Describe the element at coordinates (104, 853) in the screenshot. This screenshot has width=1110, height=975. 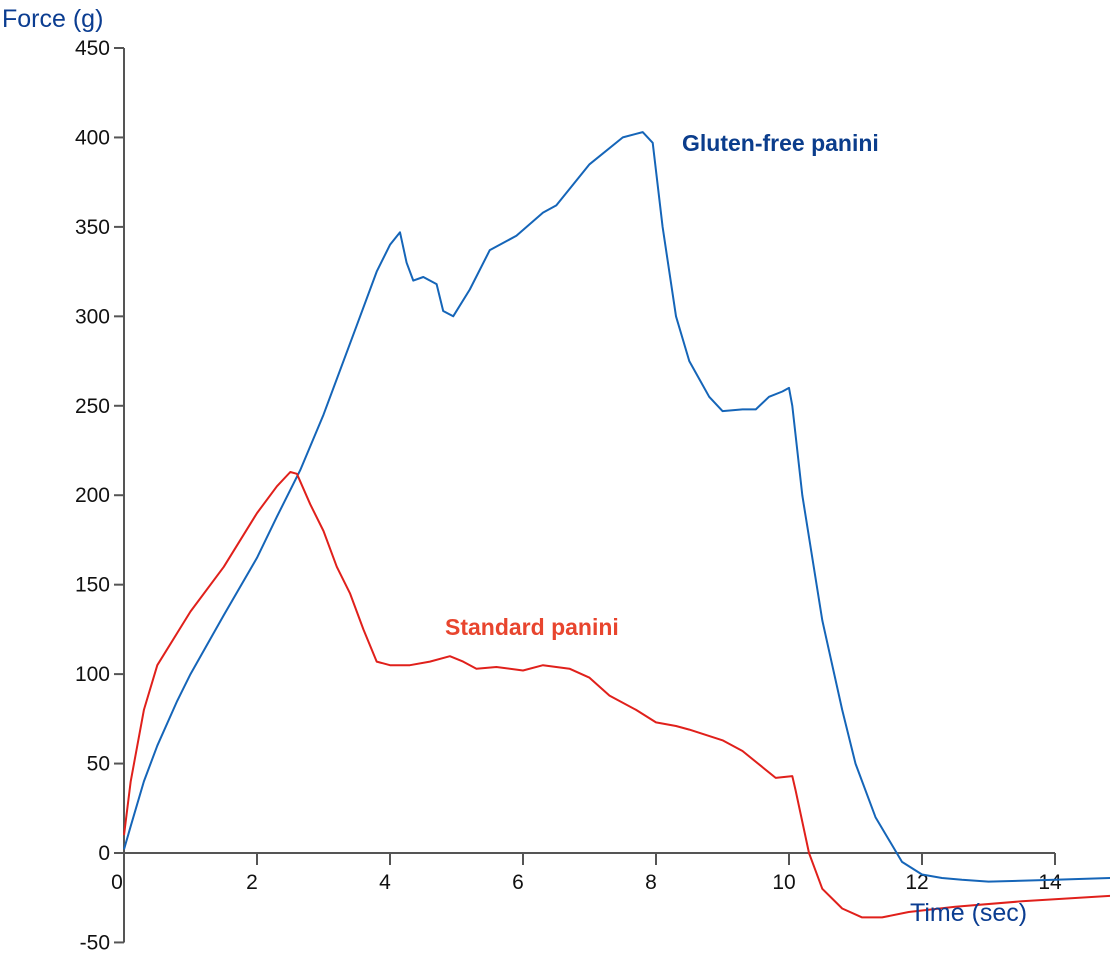
I see `y-tick-label: 0` at that location.